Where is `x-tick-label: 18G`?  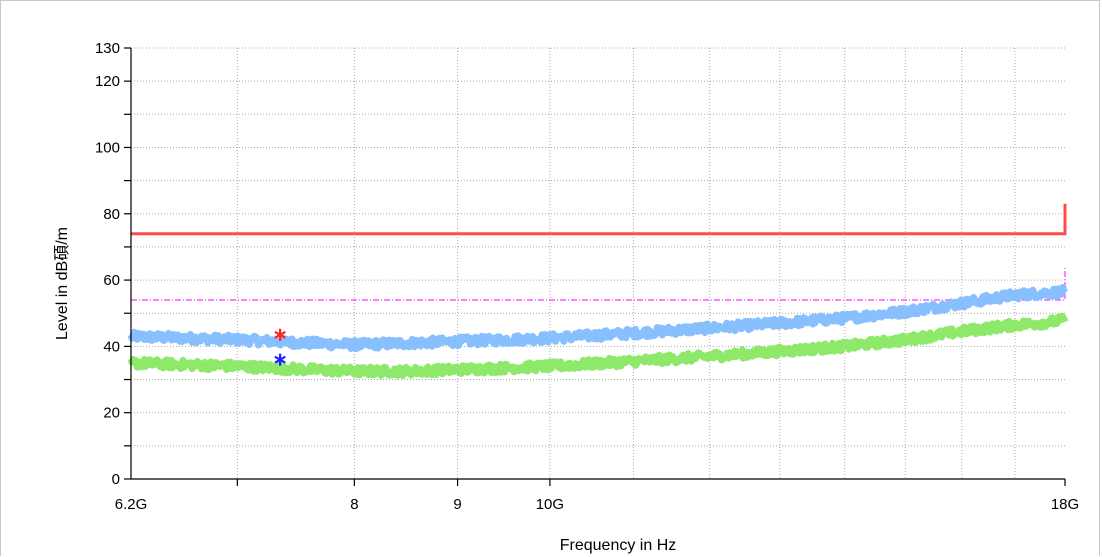
x-tick-label: 18G is located at coordinates (1065, 504).